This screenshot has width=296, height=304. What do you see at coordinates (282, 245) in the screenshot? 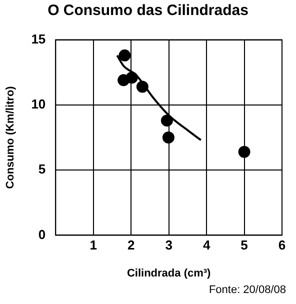
I see `x-tick-label: 6` at bounding box center [282, 245].